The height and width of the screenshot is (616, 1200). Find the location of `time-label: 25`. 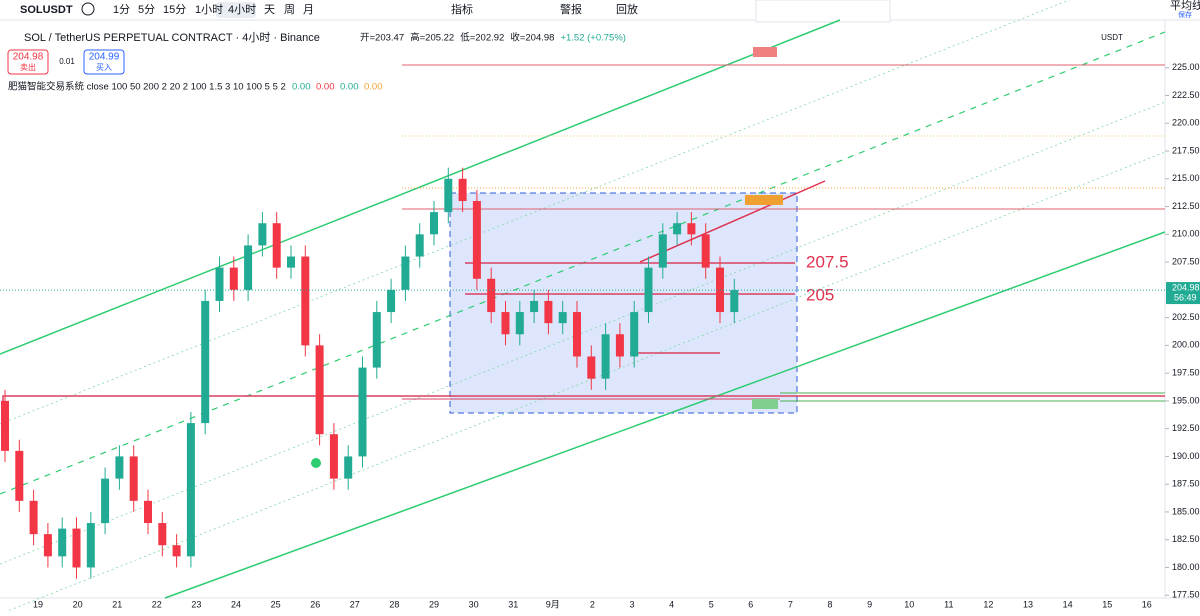

time-label: 25 is located at coordinates (276, 604).